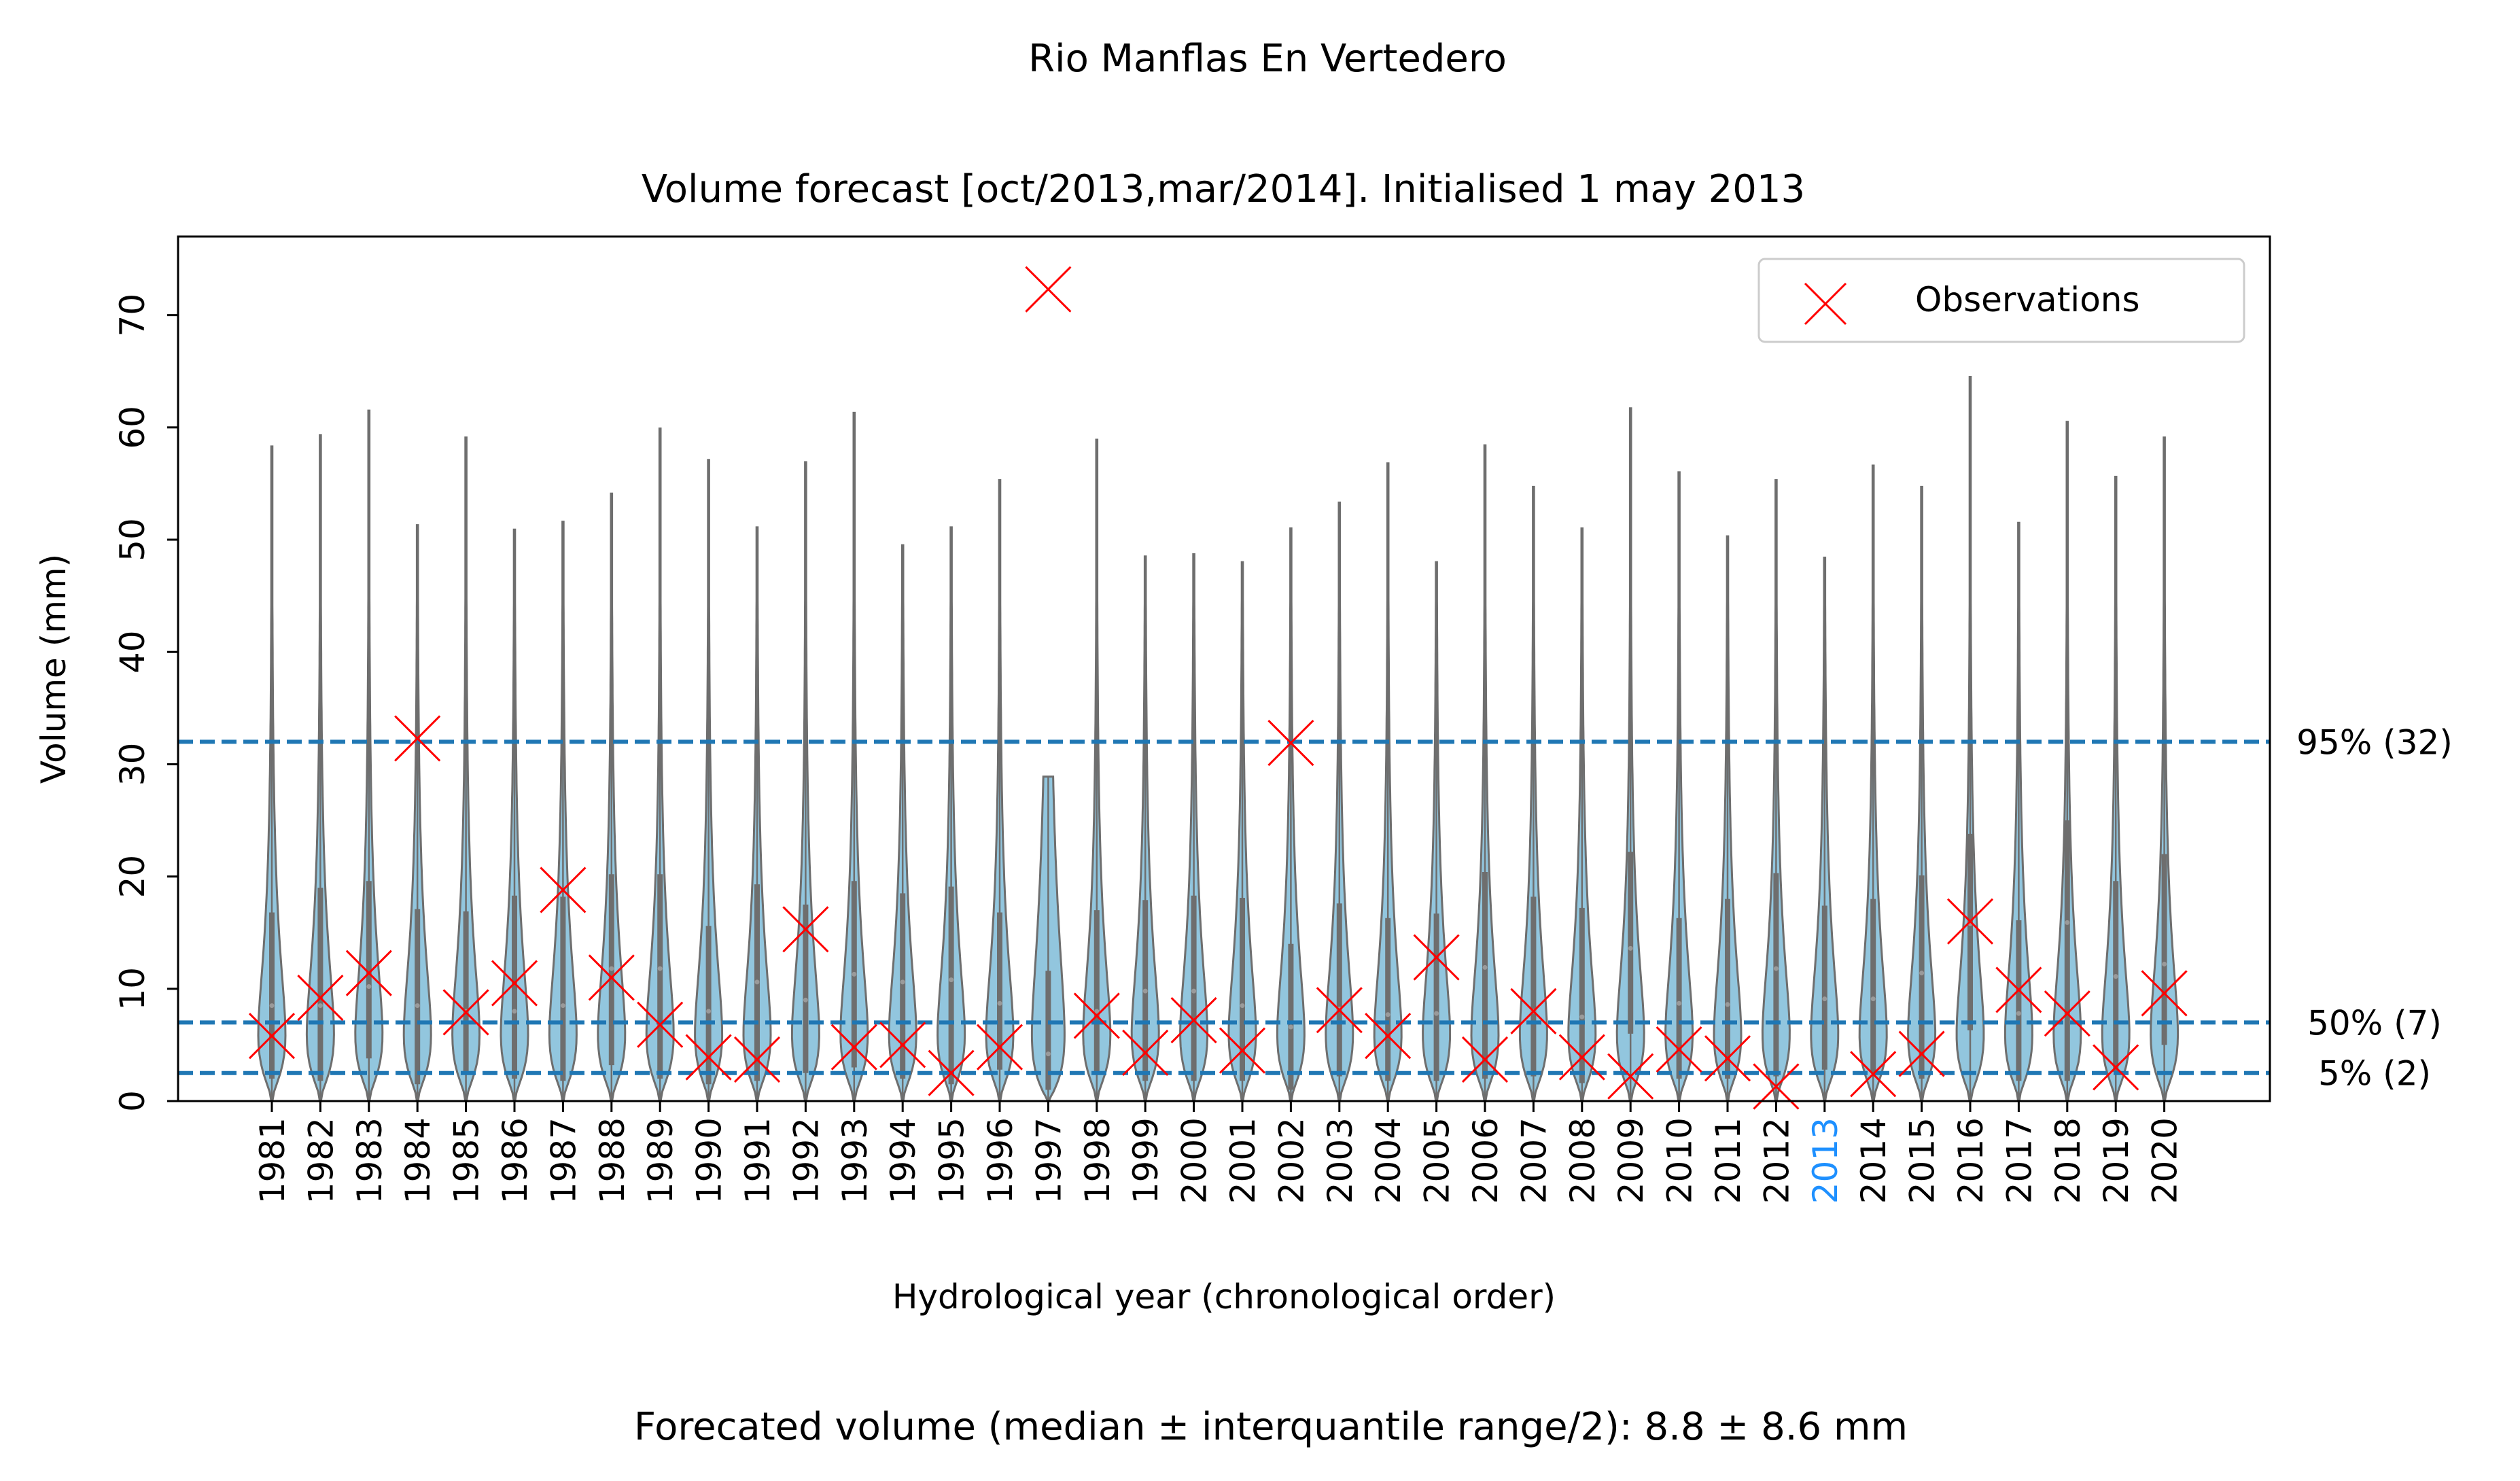  I want to click on observation-marker-1988, so click(611, 978).